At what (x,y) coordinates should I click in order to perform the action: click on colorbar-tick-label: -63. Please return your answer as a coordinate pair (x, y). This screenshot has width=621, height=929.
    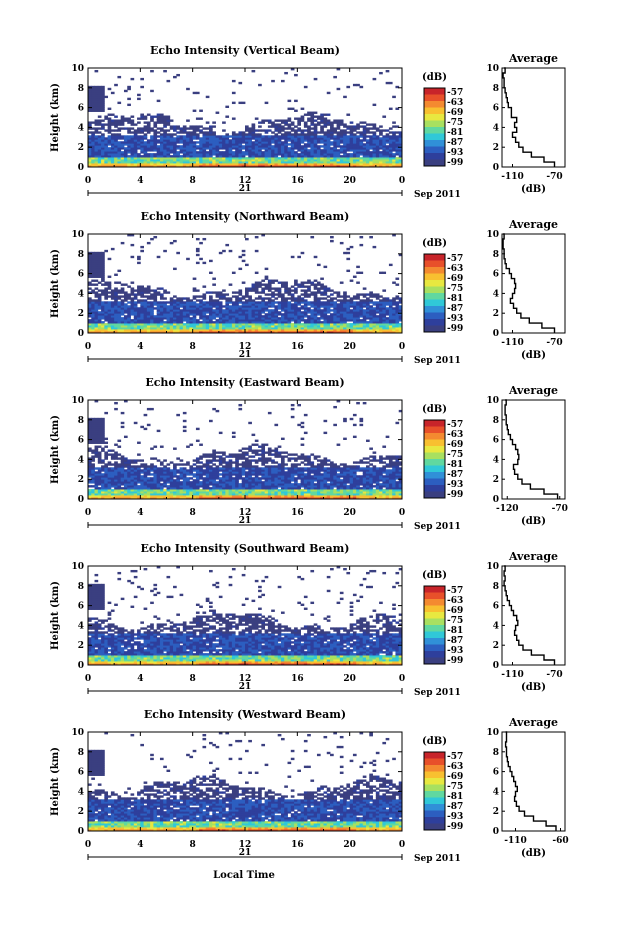
    Looking at the image, I should click on (455, 103).